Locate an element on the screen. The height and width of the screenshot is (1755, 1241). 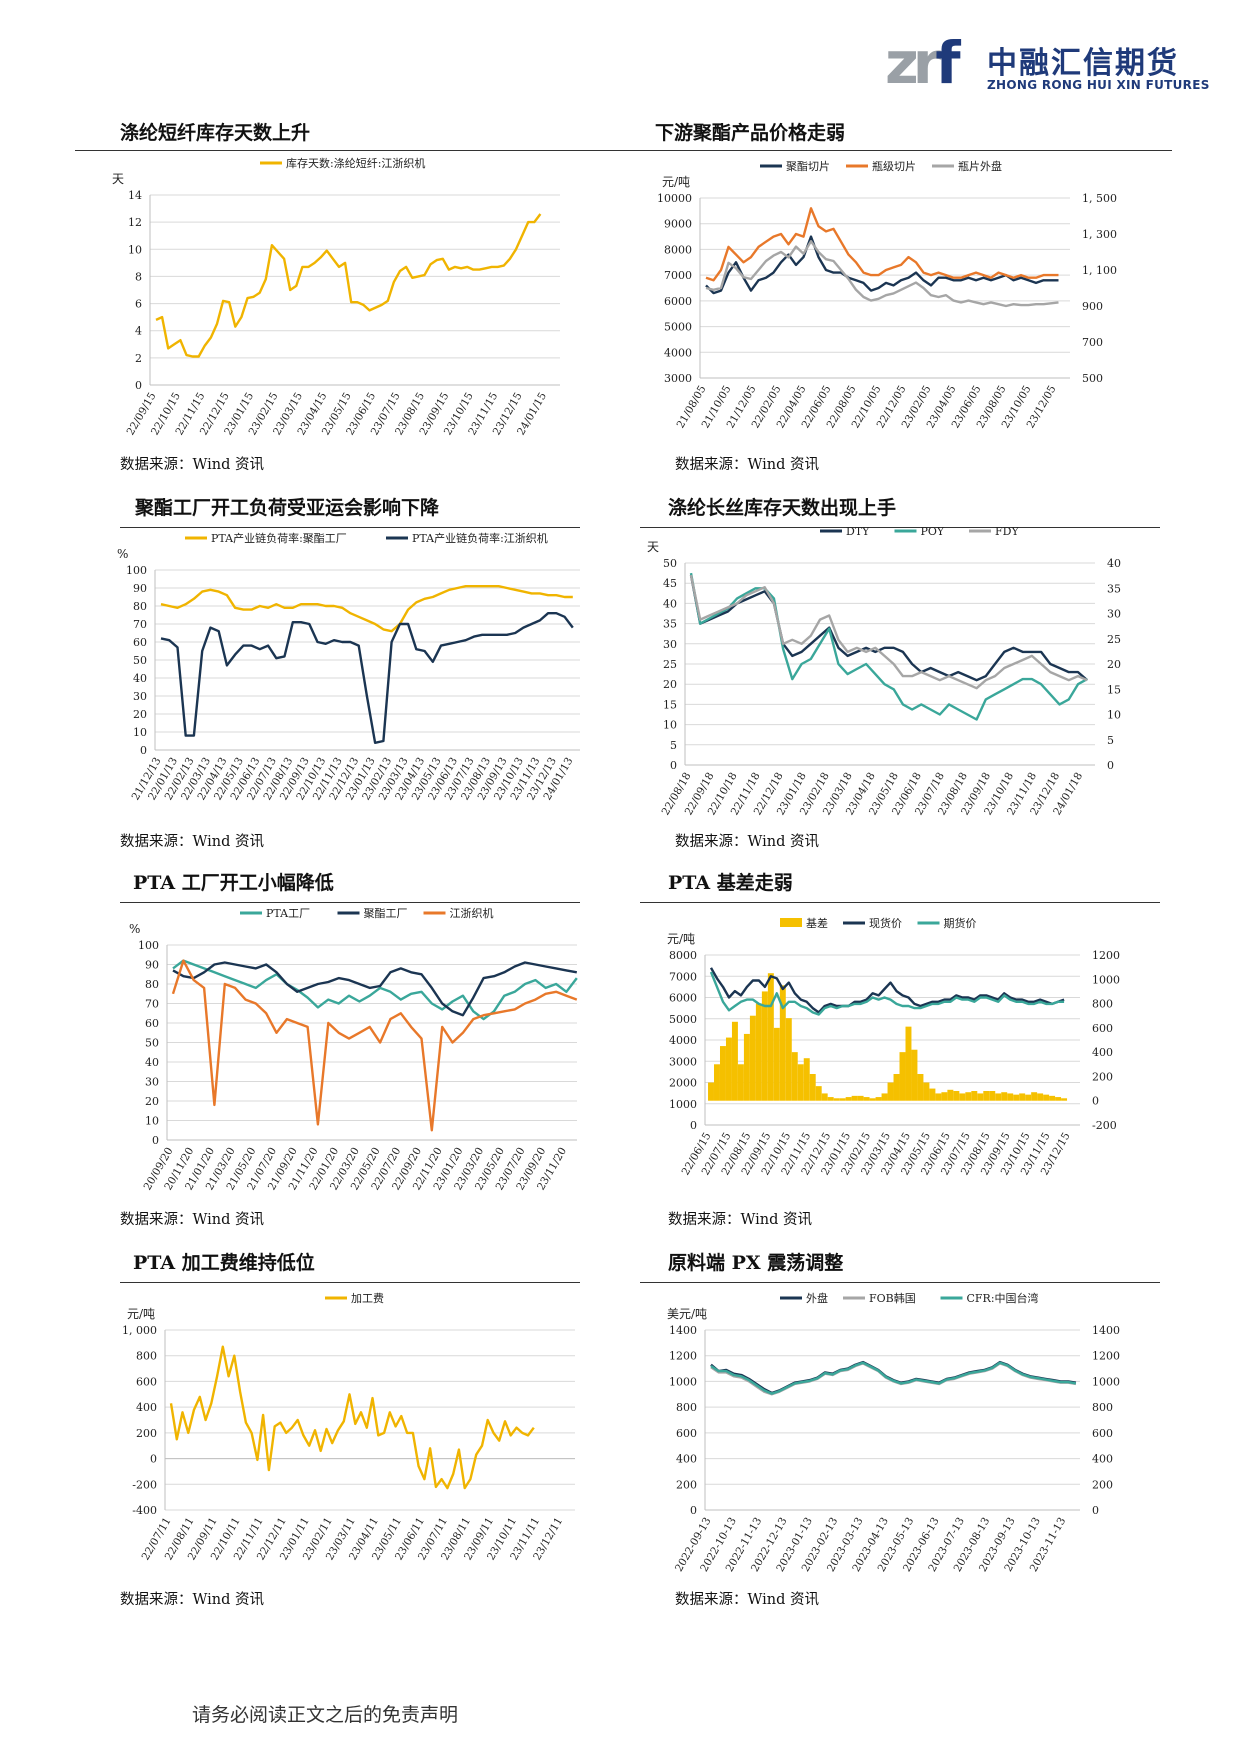
x-tick-label: 21/08/05 is located at coordinates (692, 407).